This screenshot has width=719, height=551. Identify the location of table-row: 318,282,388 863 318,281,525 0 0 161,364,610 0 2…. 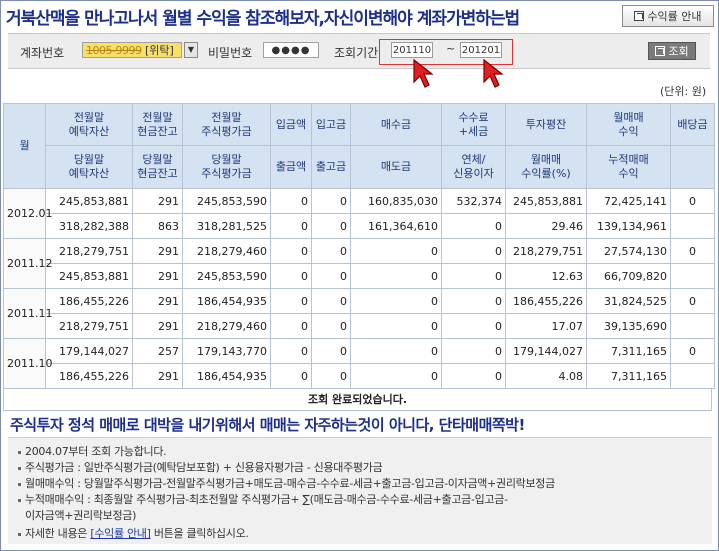
(359, 226).